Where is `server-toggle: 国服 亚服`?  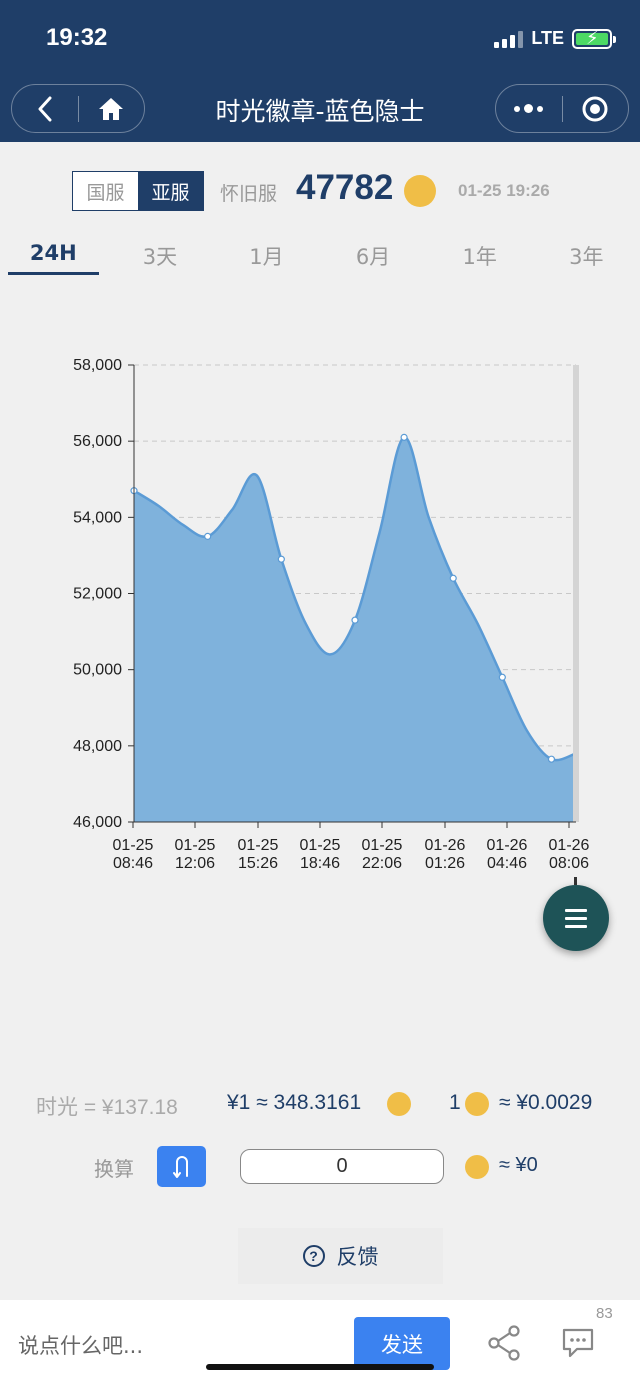
server-toggle: 国服 亚服 is located at coordinates (138, 191).